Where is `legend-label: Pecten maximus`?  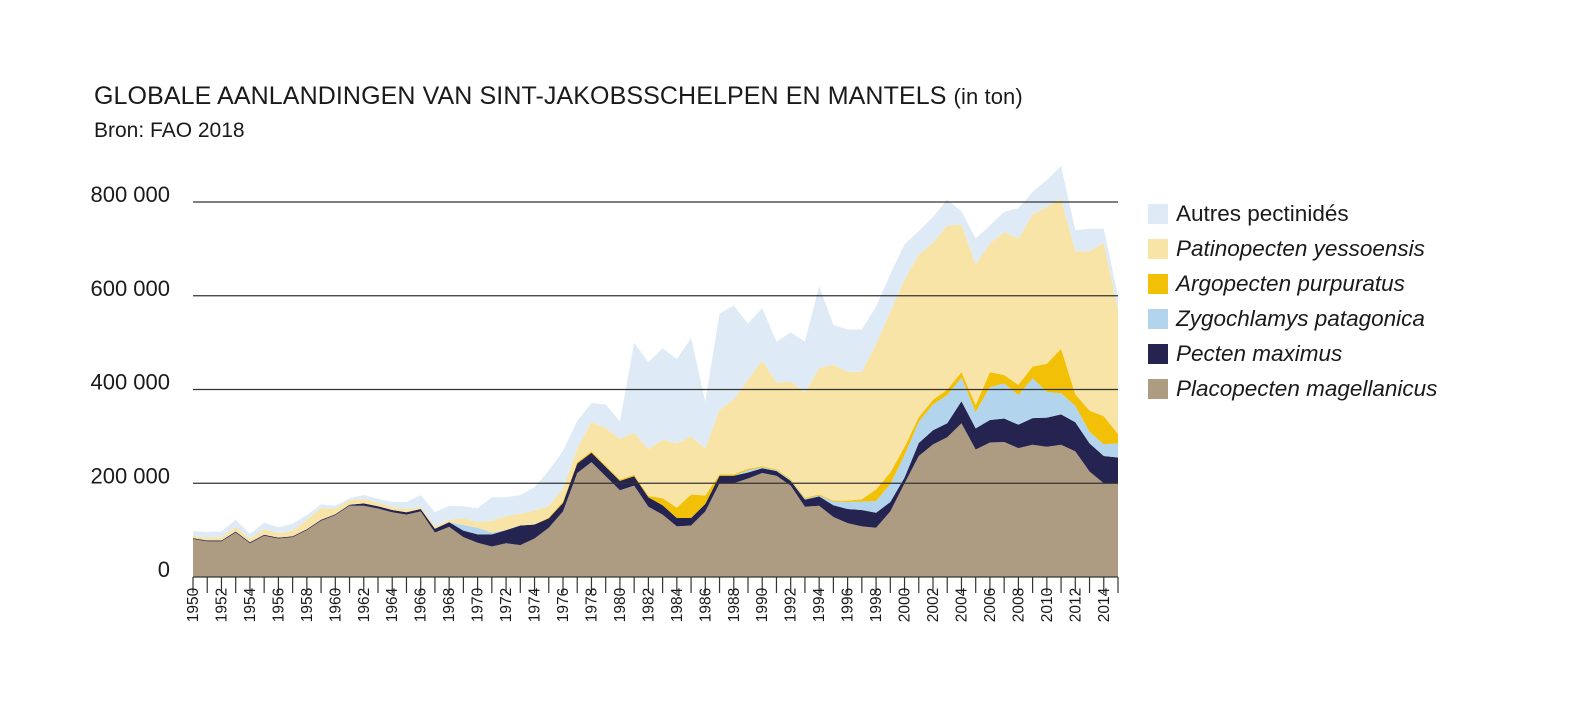
legend-label: Pecten maximus is located at coordinates (1259, 353).